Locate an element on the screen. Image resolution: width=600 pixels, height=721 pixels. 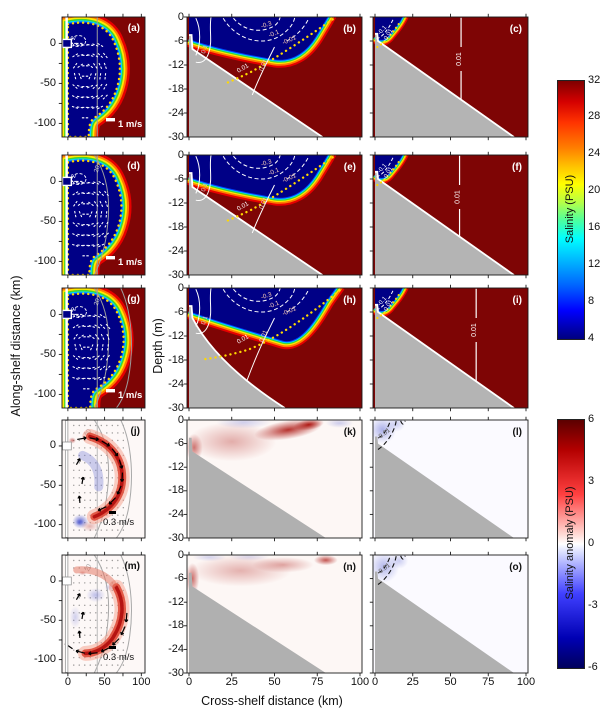
salinity-field: 2 20 is located at coordinates (103, 215).